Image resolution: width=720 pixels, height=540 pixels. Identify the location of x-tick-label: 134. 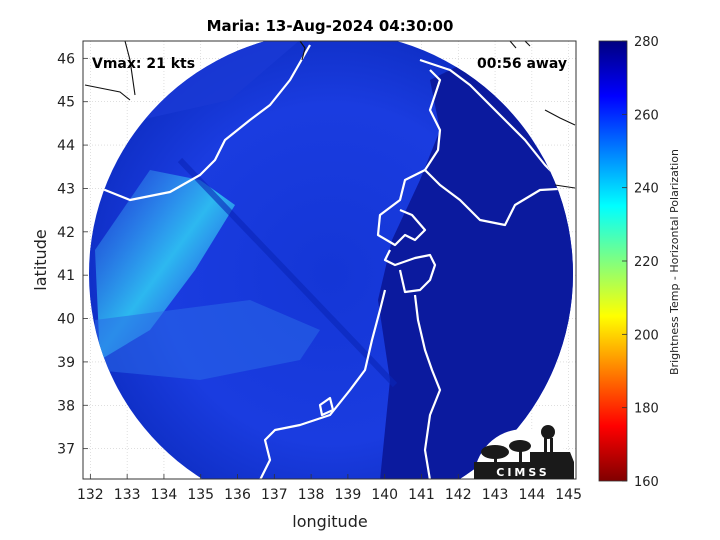
(164, 495).